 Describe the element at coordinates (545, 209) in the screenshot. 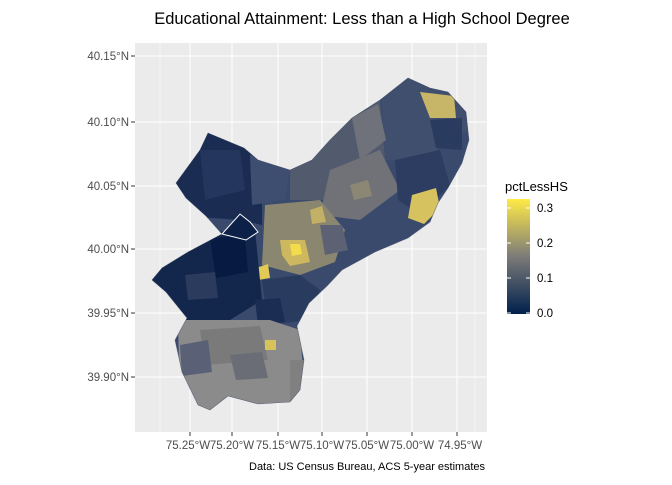

I see `legend-label: 0.3` at that location.